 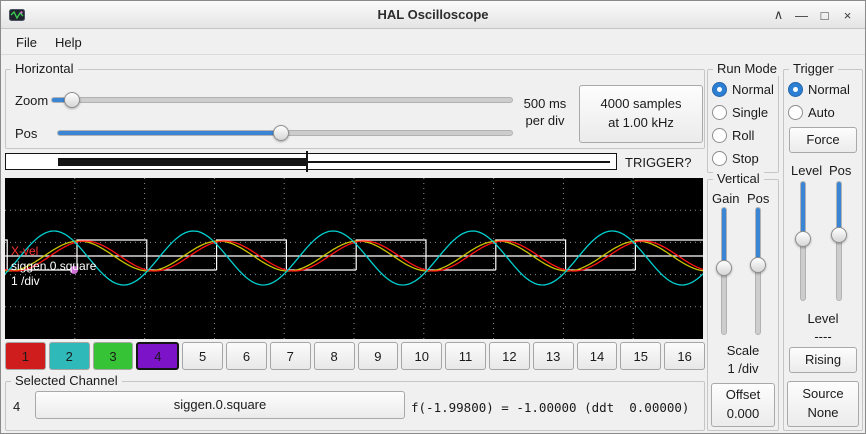 I want to click on gain-slider, so click(x=724, y=271).